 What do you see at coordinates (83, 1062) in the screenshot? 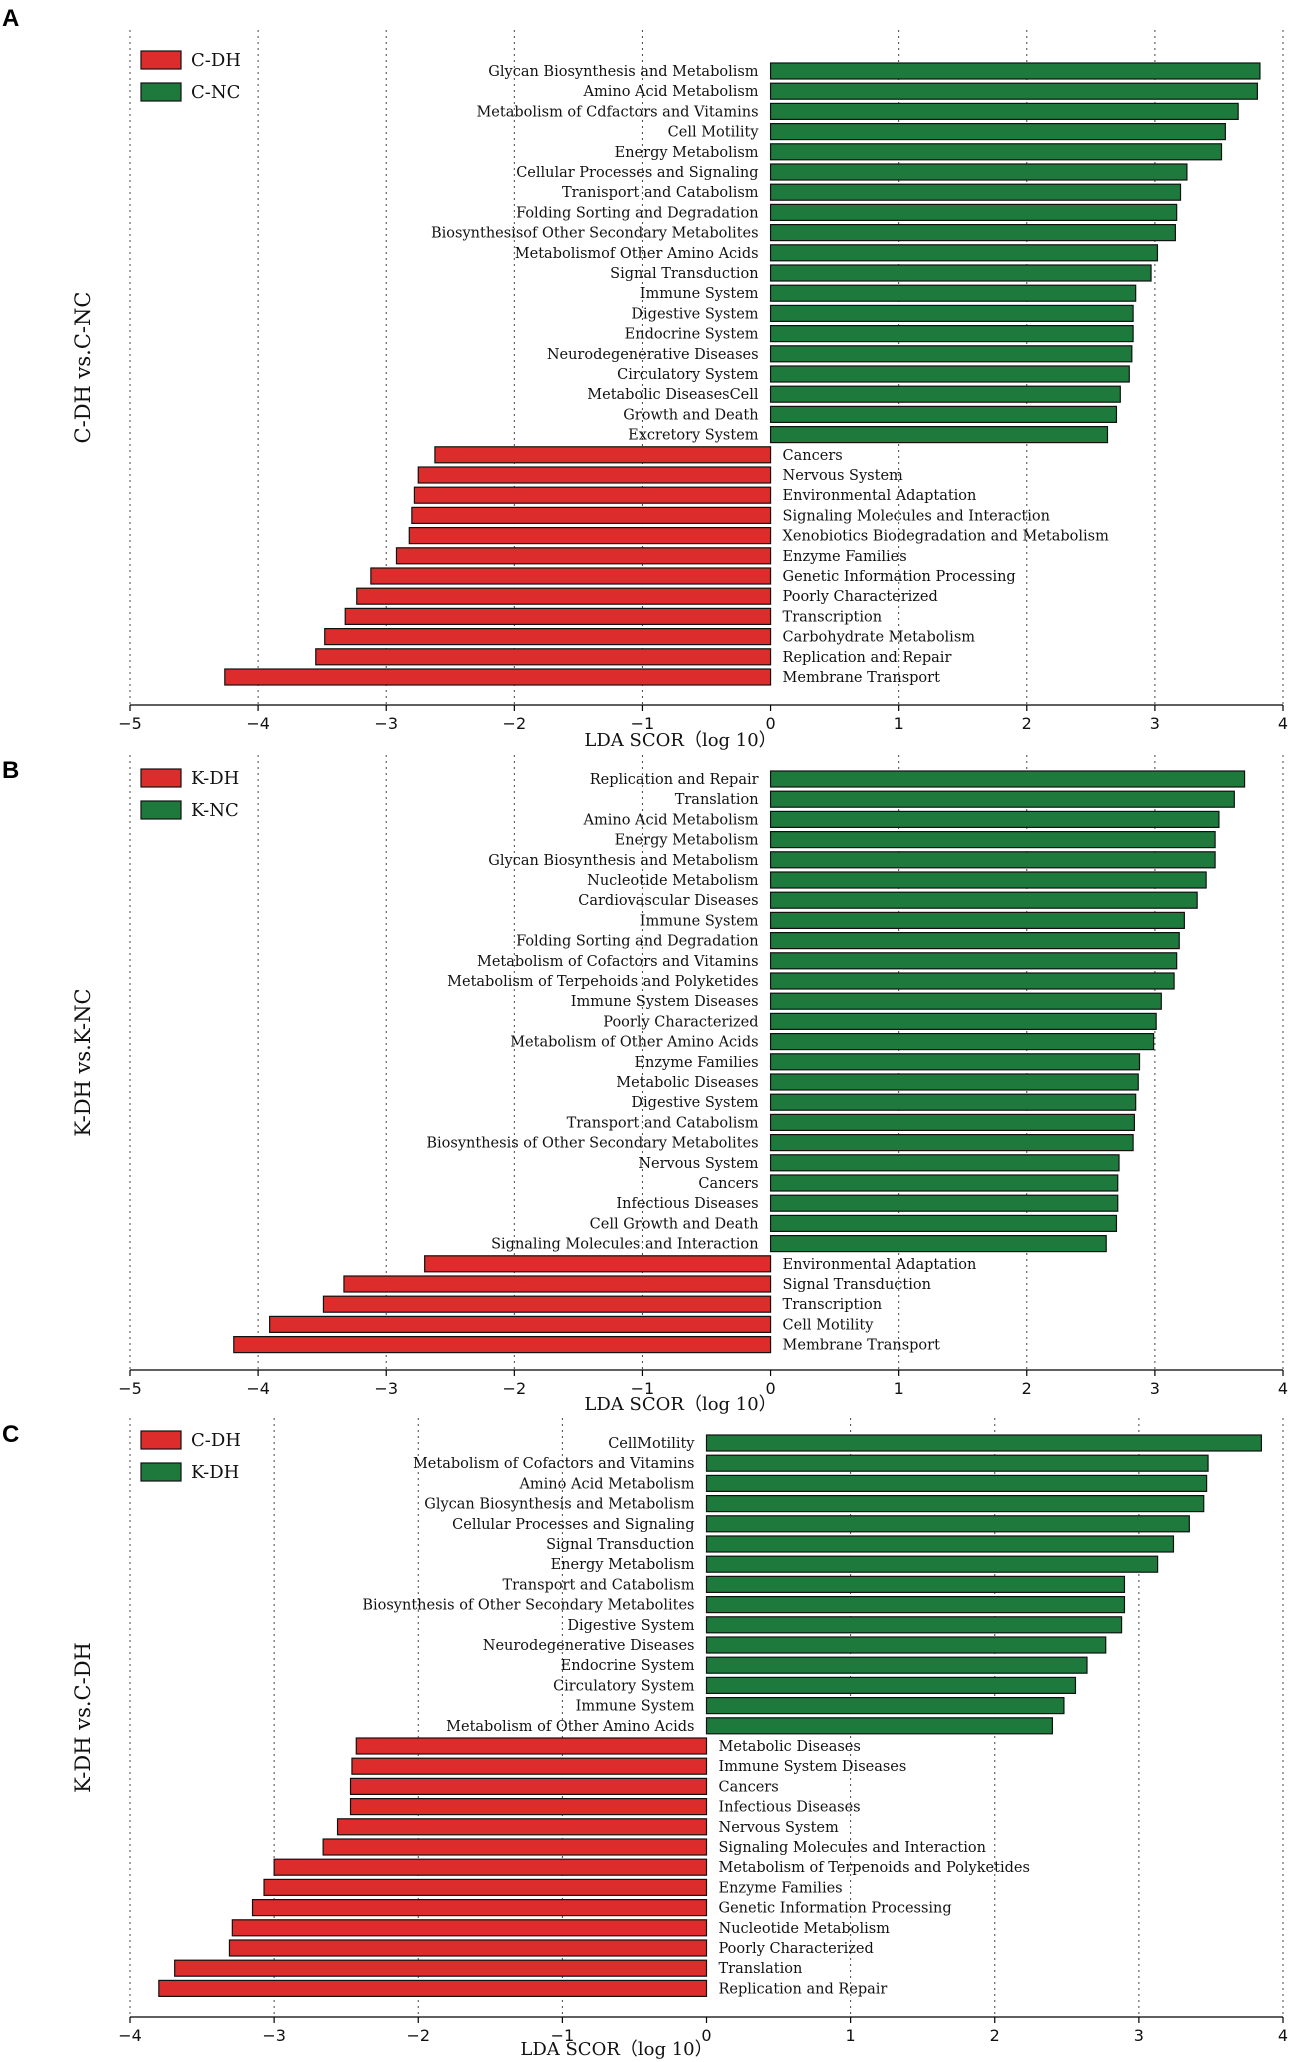
I see `y-axis-label: K-DH vs.K-NC` at bounding box center [83, 1062].